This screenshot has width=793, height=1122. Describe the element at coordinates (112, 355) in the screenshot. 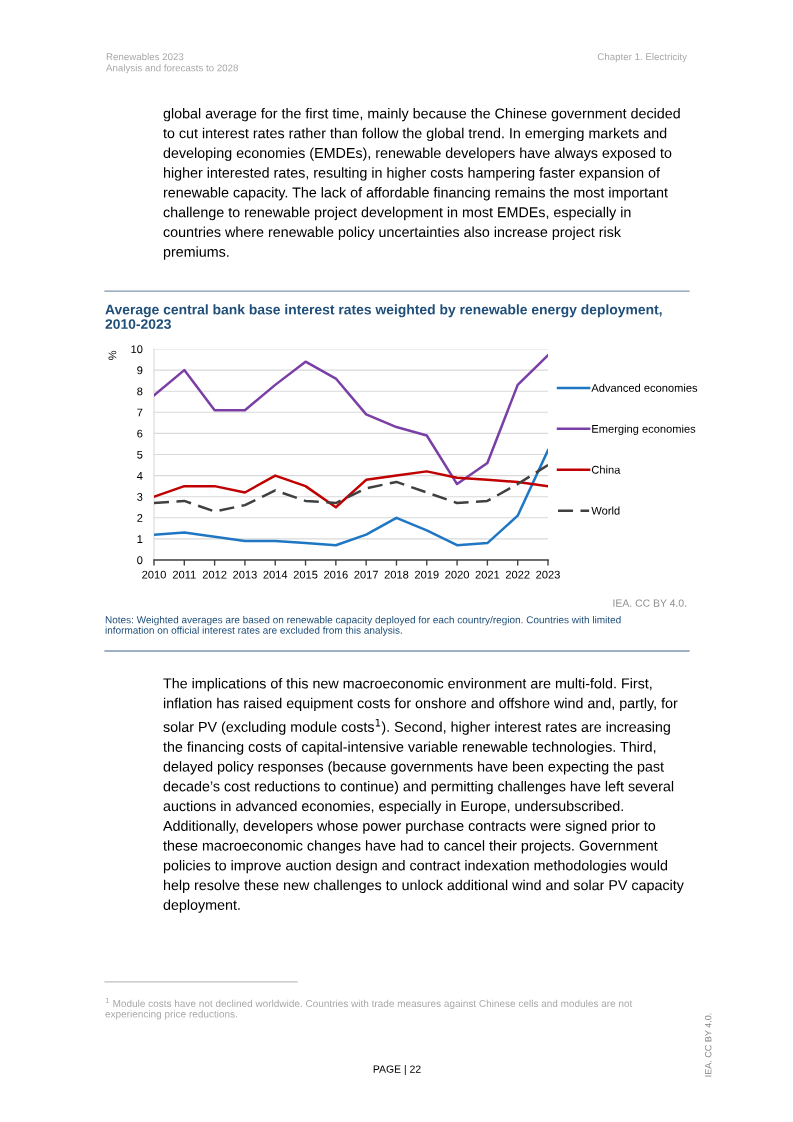

I see `y-axis-title: %` at that location.